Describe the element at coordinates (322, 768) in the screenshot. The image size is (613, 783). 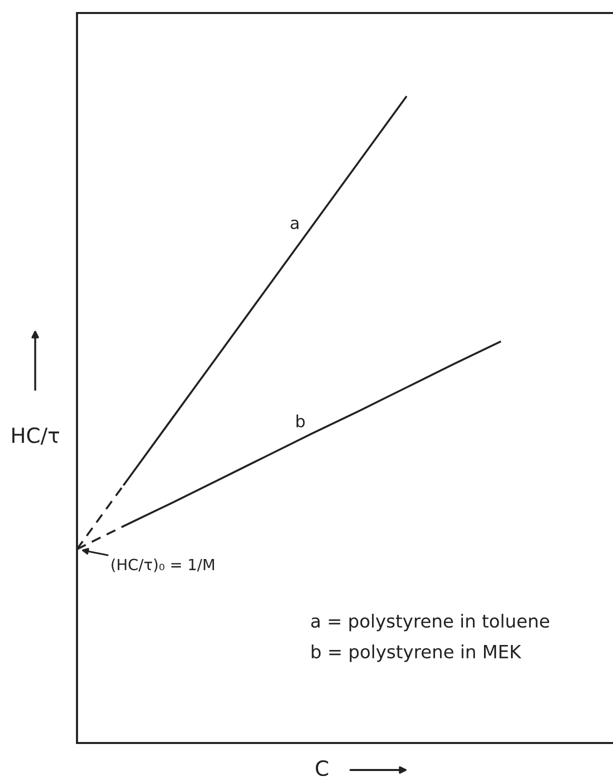
I see `x-axis-title: C` at that location.